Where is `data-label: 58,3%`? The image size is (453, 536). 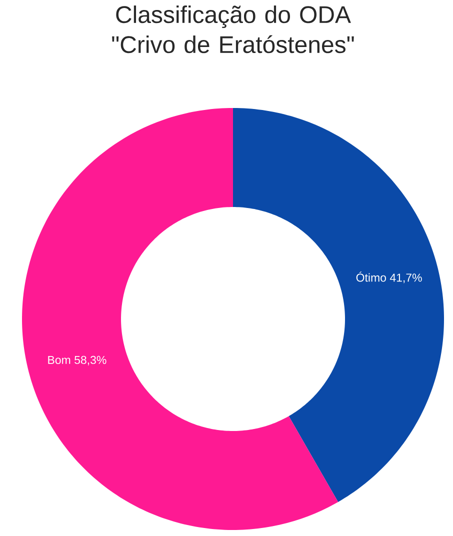
data-label: 58,3% is located at coordinates (90, 361).